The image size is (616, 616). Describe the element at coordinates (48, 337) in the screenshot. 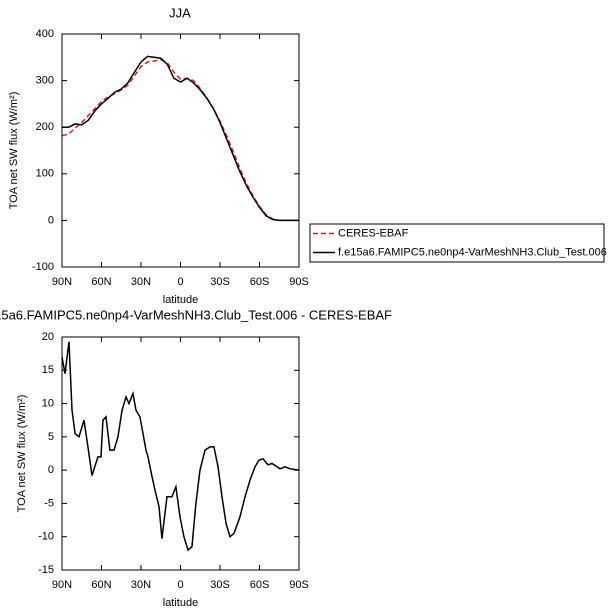

I see `y-tick-label: 20` at that location.